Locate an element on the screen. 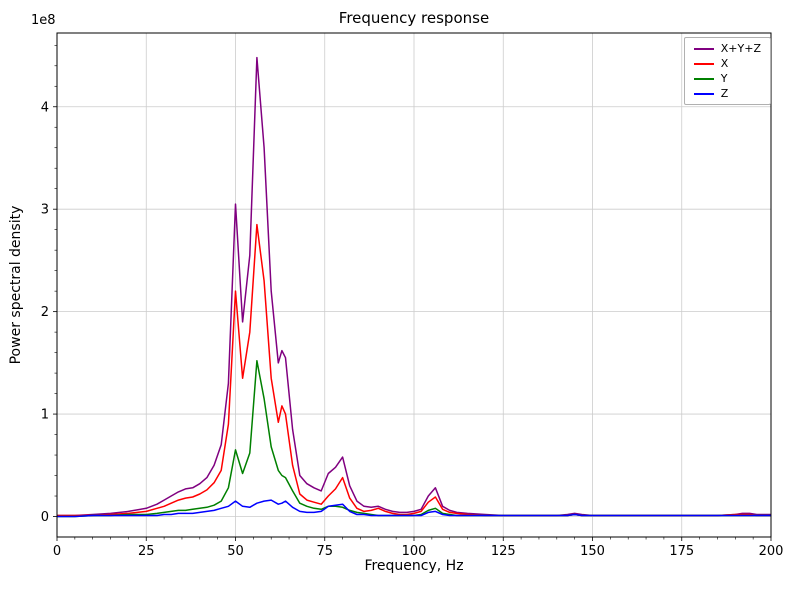  legend: X+Y+Z X Y Z is located at coordinates (727, 71).